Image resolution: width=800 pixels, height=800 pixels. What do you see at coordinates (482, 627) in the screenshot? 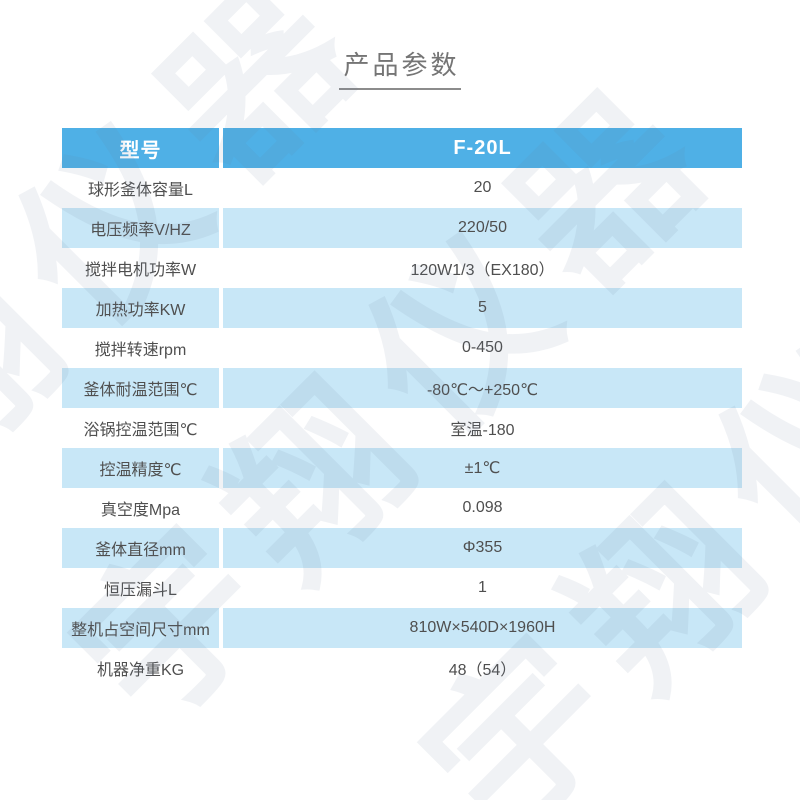
I see `spec-value-cell: 810W×540D×1960H` at bounding box center [482, 627].